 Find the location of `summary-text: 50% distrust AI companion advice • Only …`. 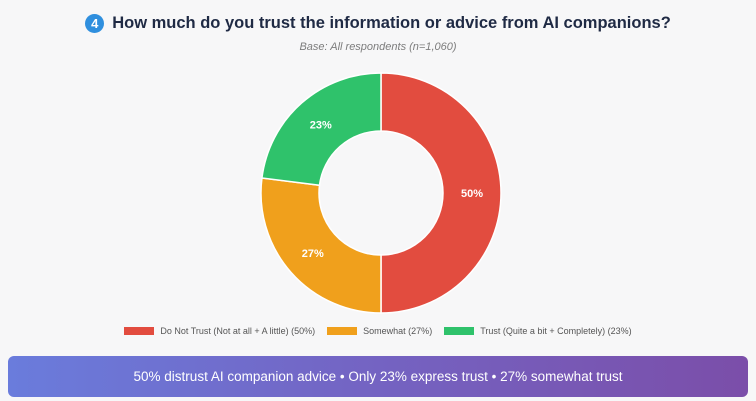

summary-text: 50% distrust AI companion advice • Only … is located at coordinates (378, 376).